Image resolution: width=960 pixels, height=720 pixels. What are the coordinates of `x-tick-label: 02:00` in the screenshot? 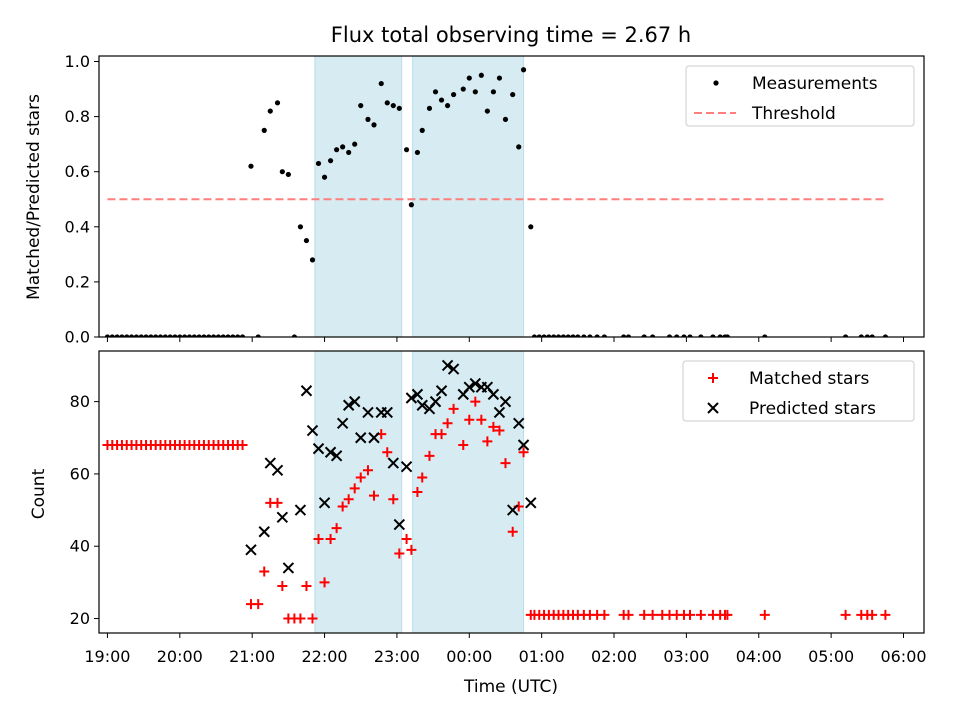 It's located at (614, 656).